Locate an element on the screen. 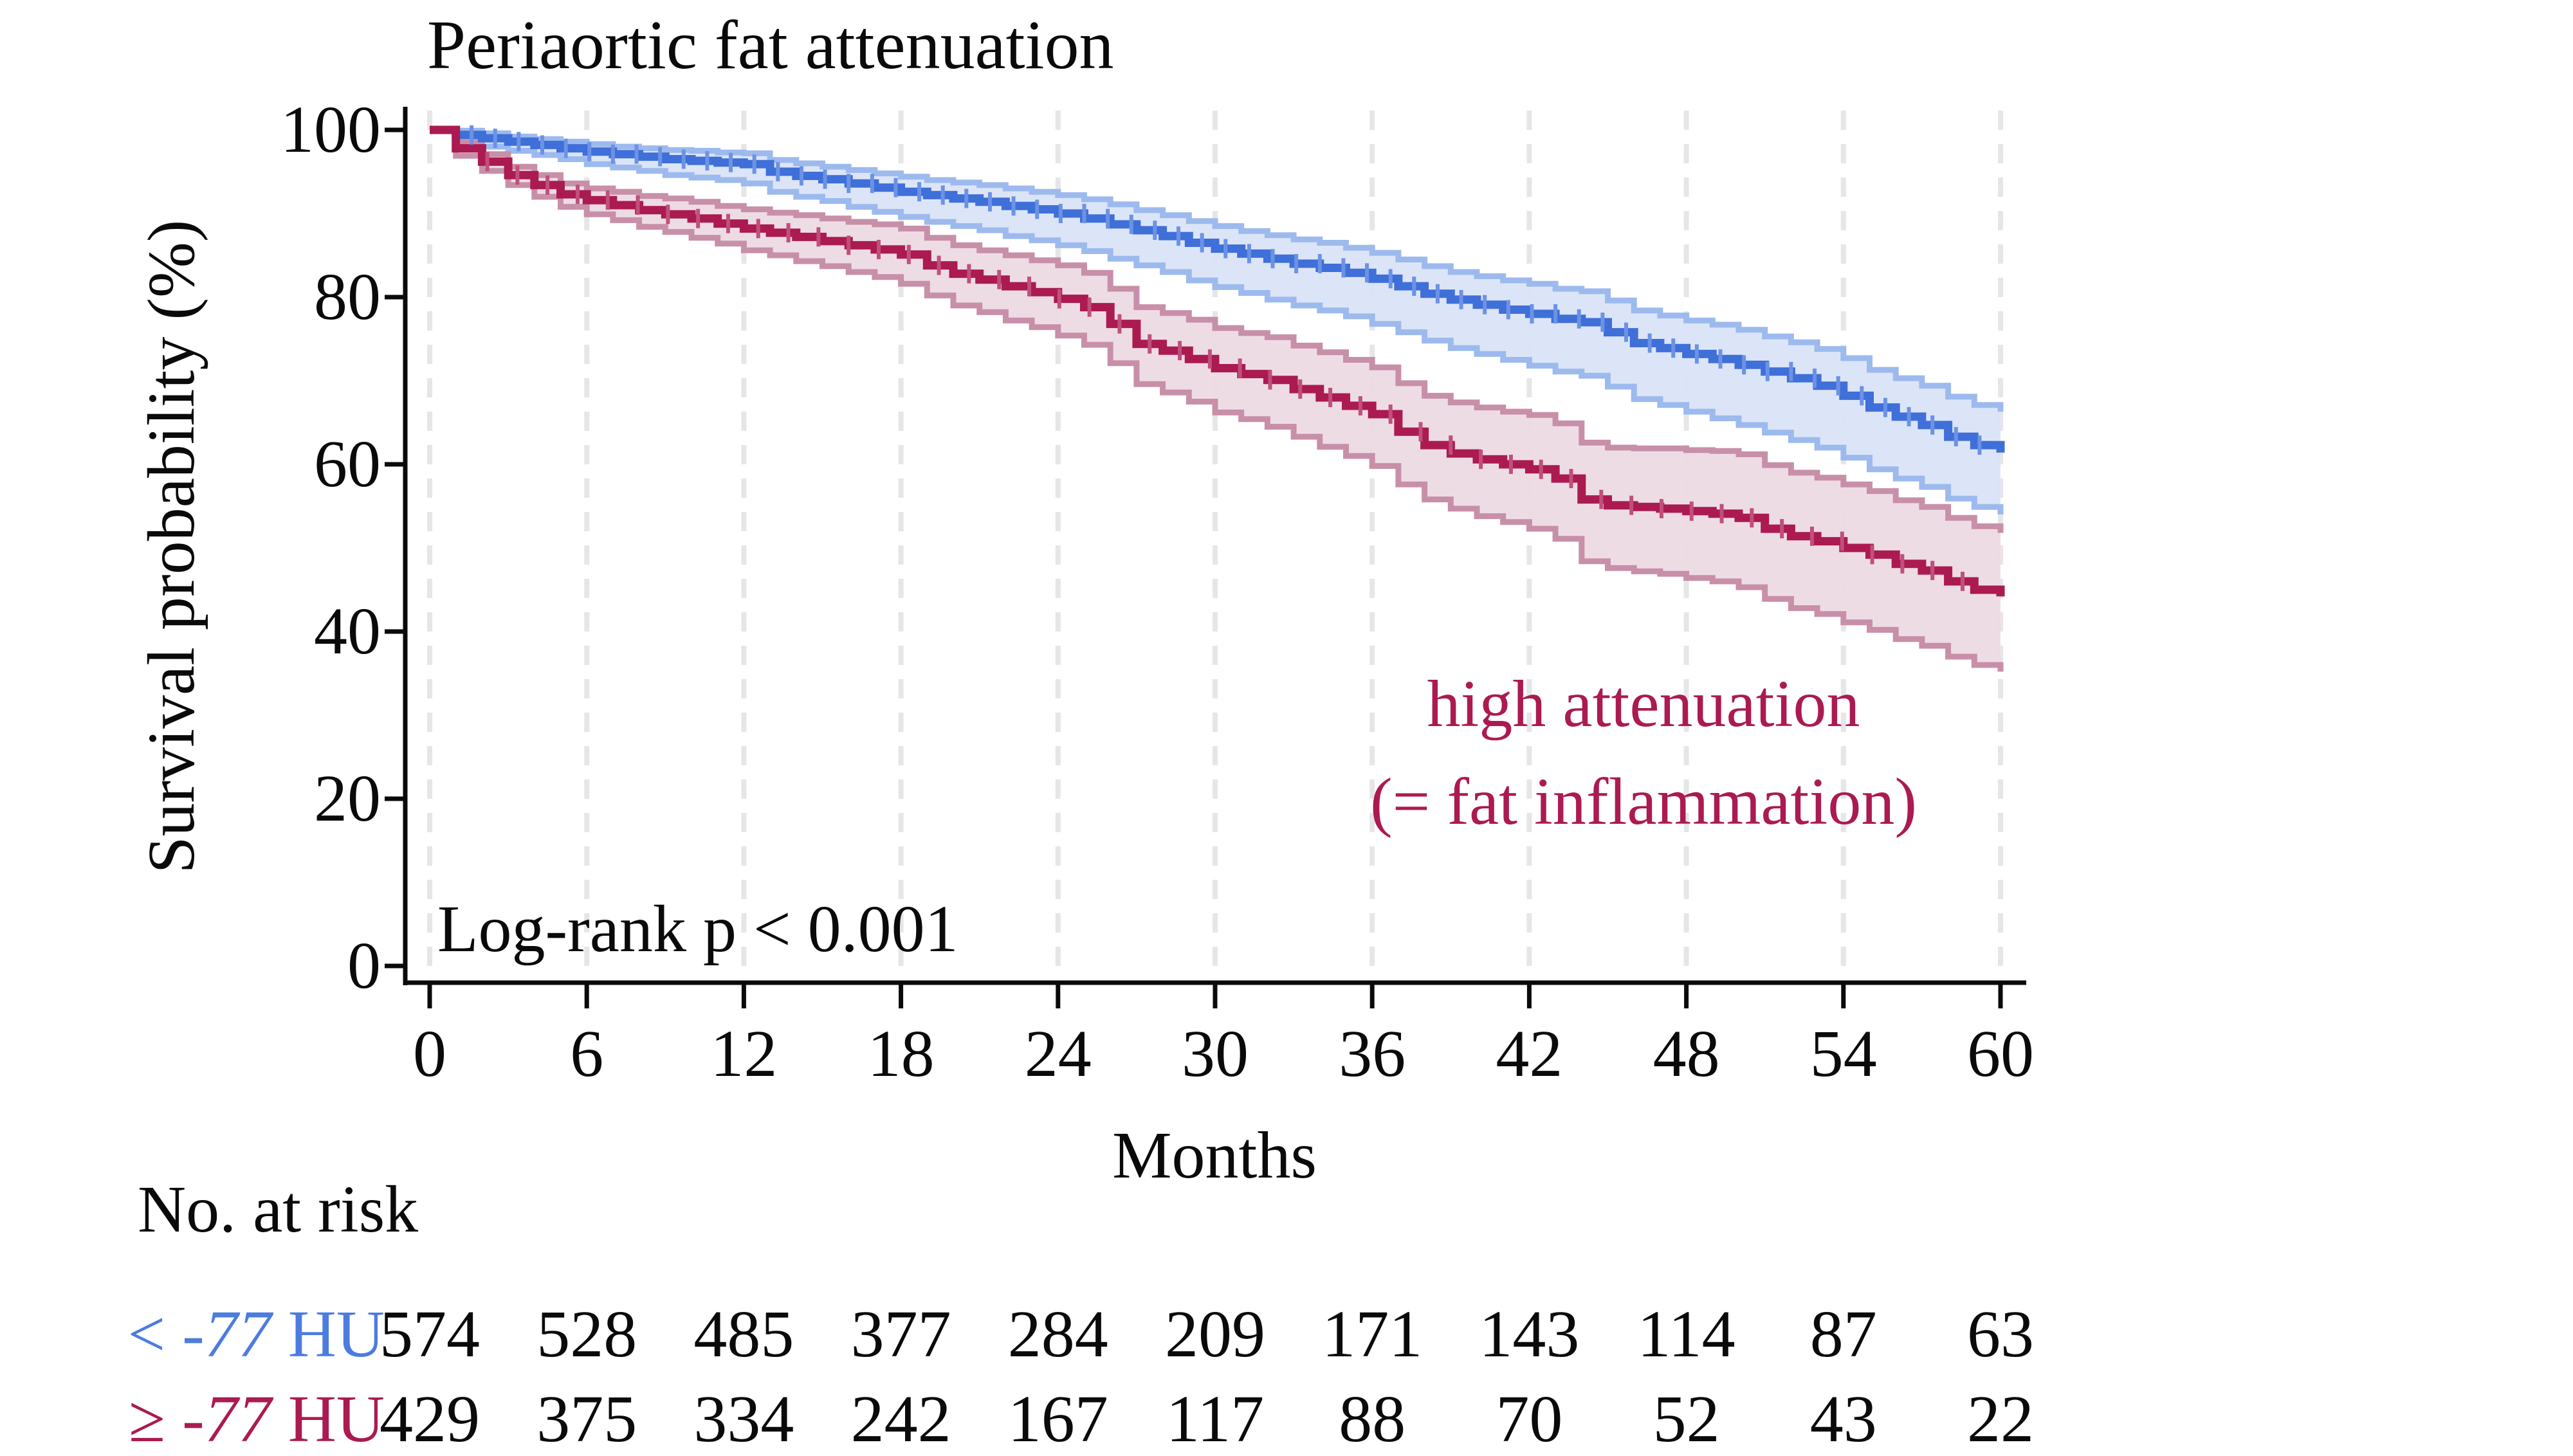  risk-count-row2-month6: 375 is located at coordinates (586, 1419).